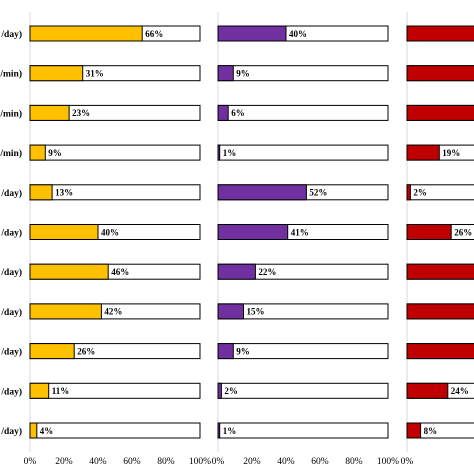 The width and height of the screenshot is (474, 474). Describe the element at coordinates (64, 193) in the screenshot. I see `bar-data-label: 13%` at that location.